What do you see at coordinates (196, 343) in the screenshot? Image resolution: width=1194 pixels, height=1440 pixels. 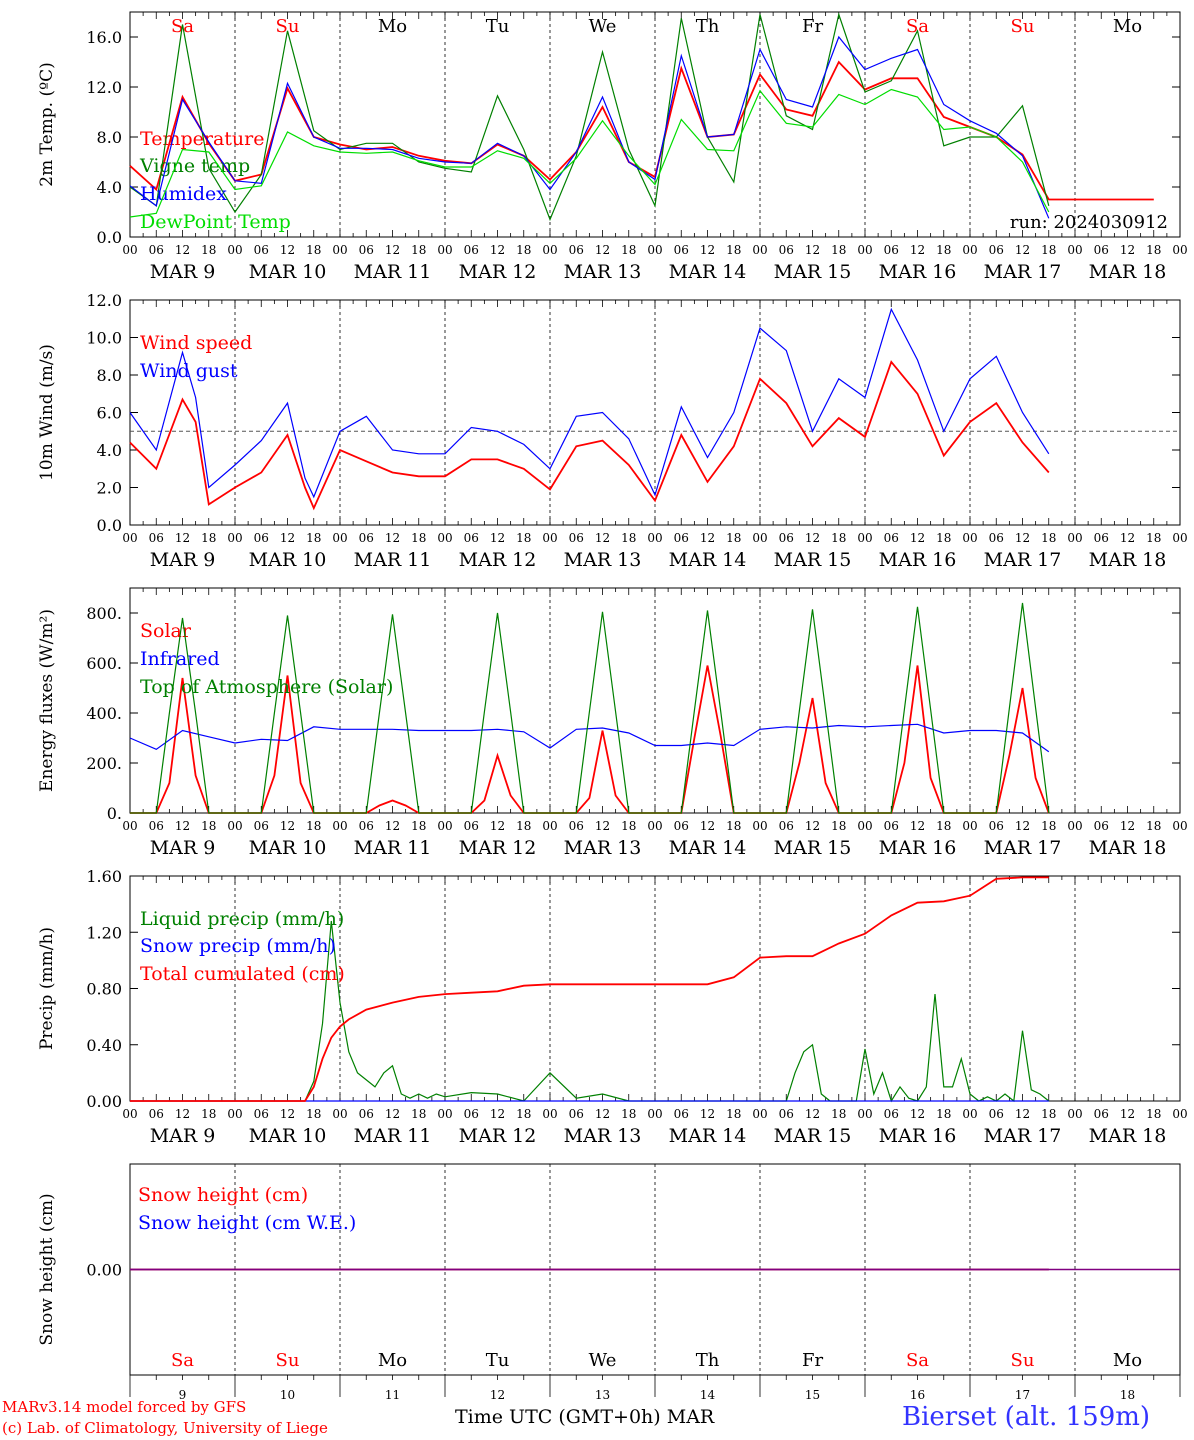 I see `legend-entry: Wind speed` at bounding box center [196, 343].